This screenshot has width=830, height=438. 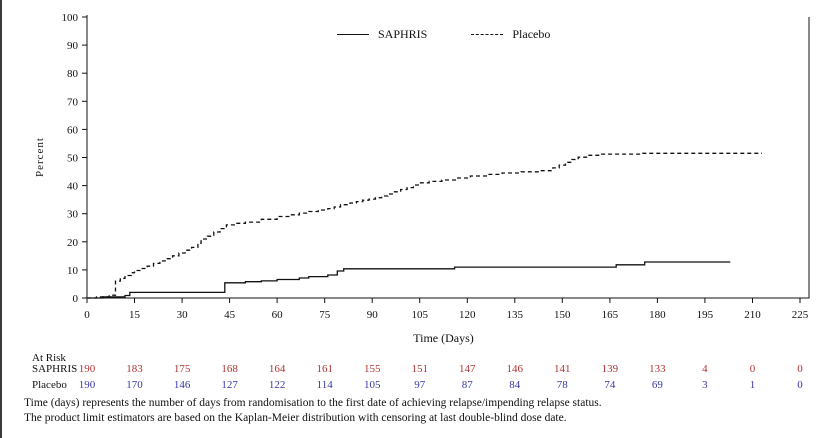 I want to click on at-risk-value: 78, so click(x=562, y=385).